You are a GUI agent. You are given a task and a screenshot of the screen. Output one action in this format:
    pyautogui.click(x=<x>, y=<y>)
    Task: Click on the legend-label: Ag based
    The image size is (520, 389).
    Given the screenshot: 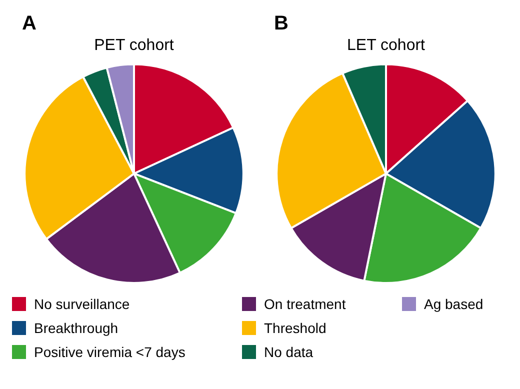 What is the action you would take?
    pyautogui.click(x=454, y=304)
    